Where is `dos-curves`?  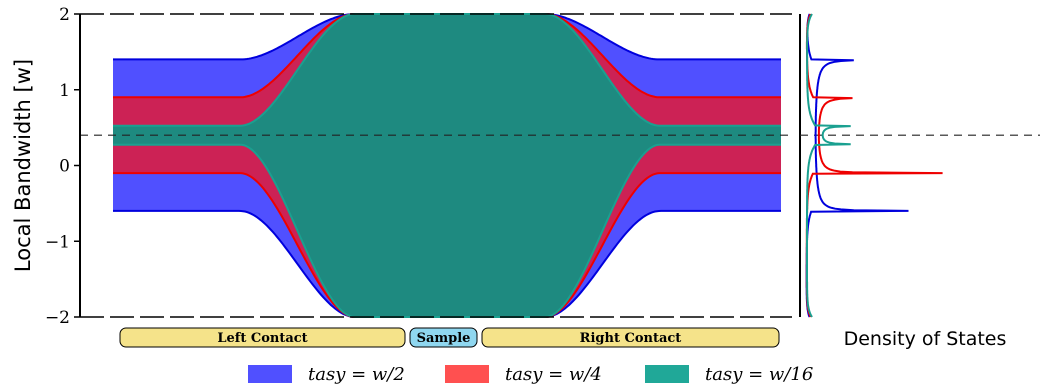
dos-curves is located at coordinates (874, 165).